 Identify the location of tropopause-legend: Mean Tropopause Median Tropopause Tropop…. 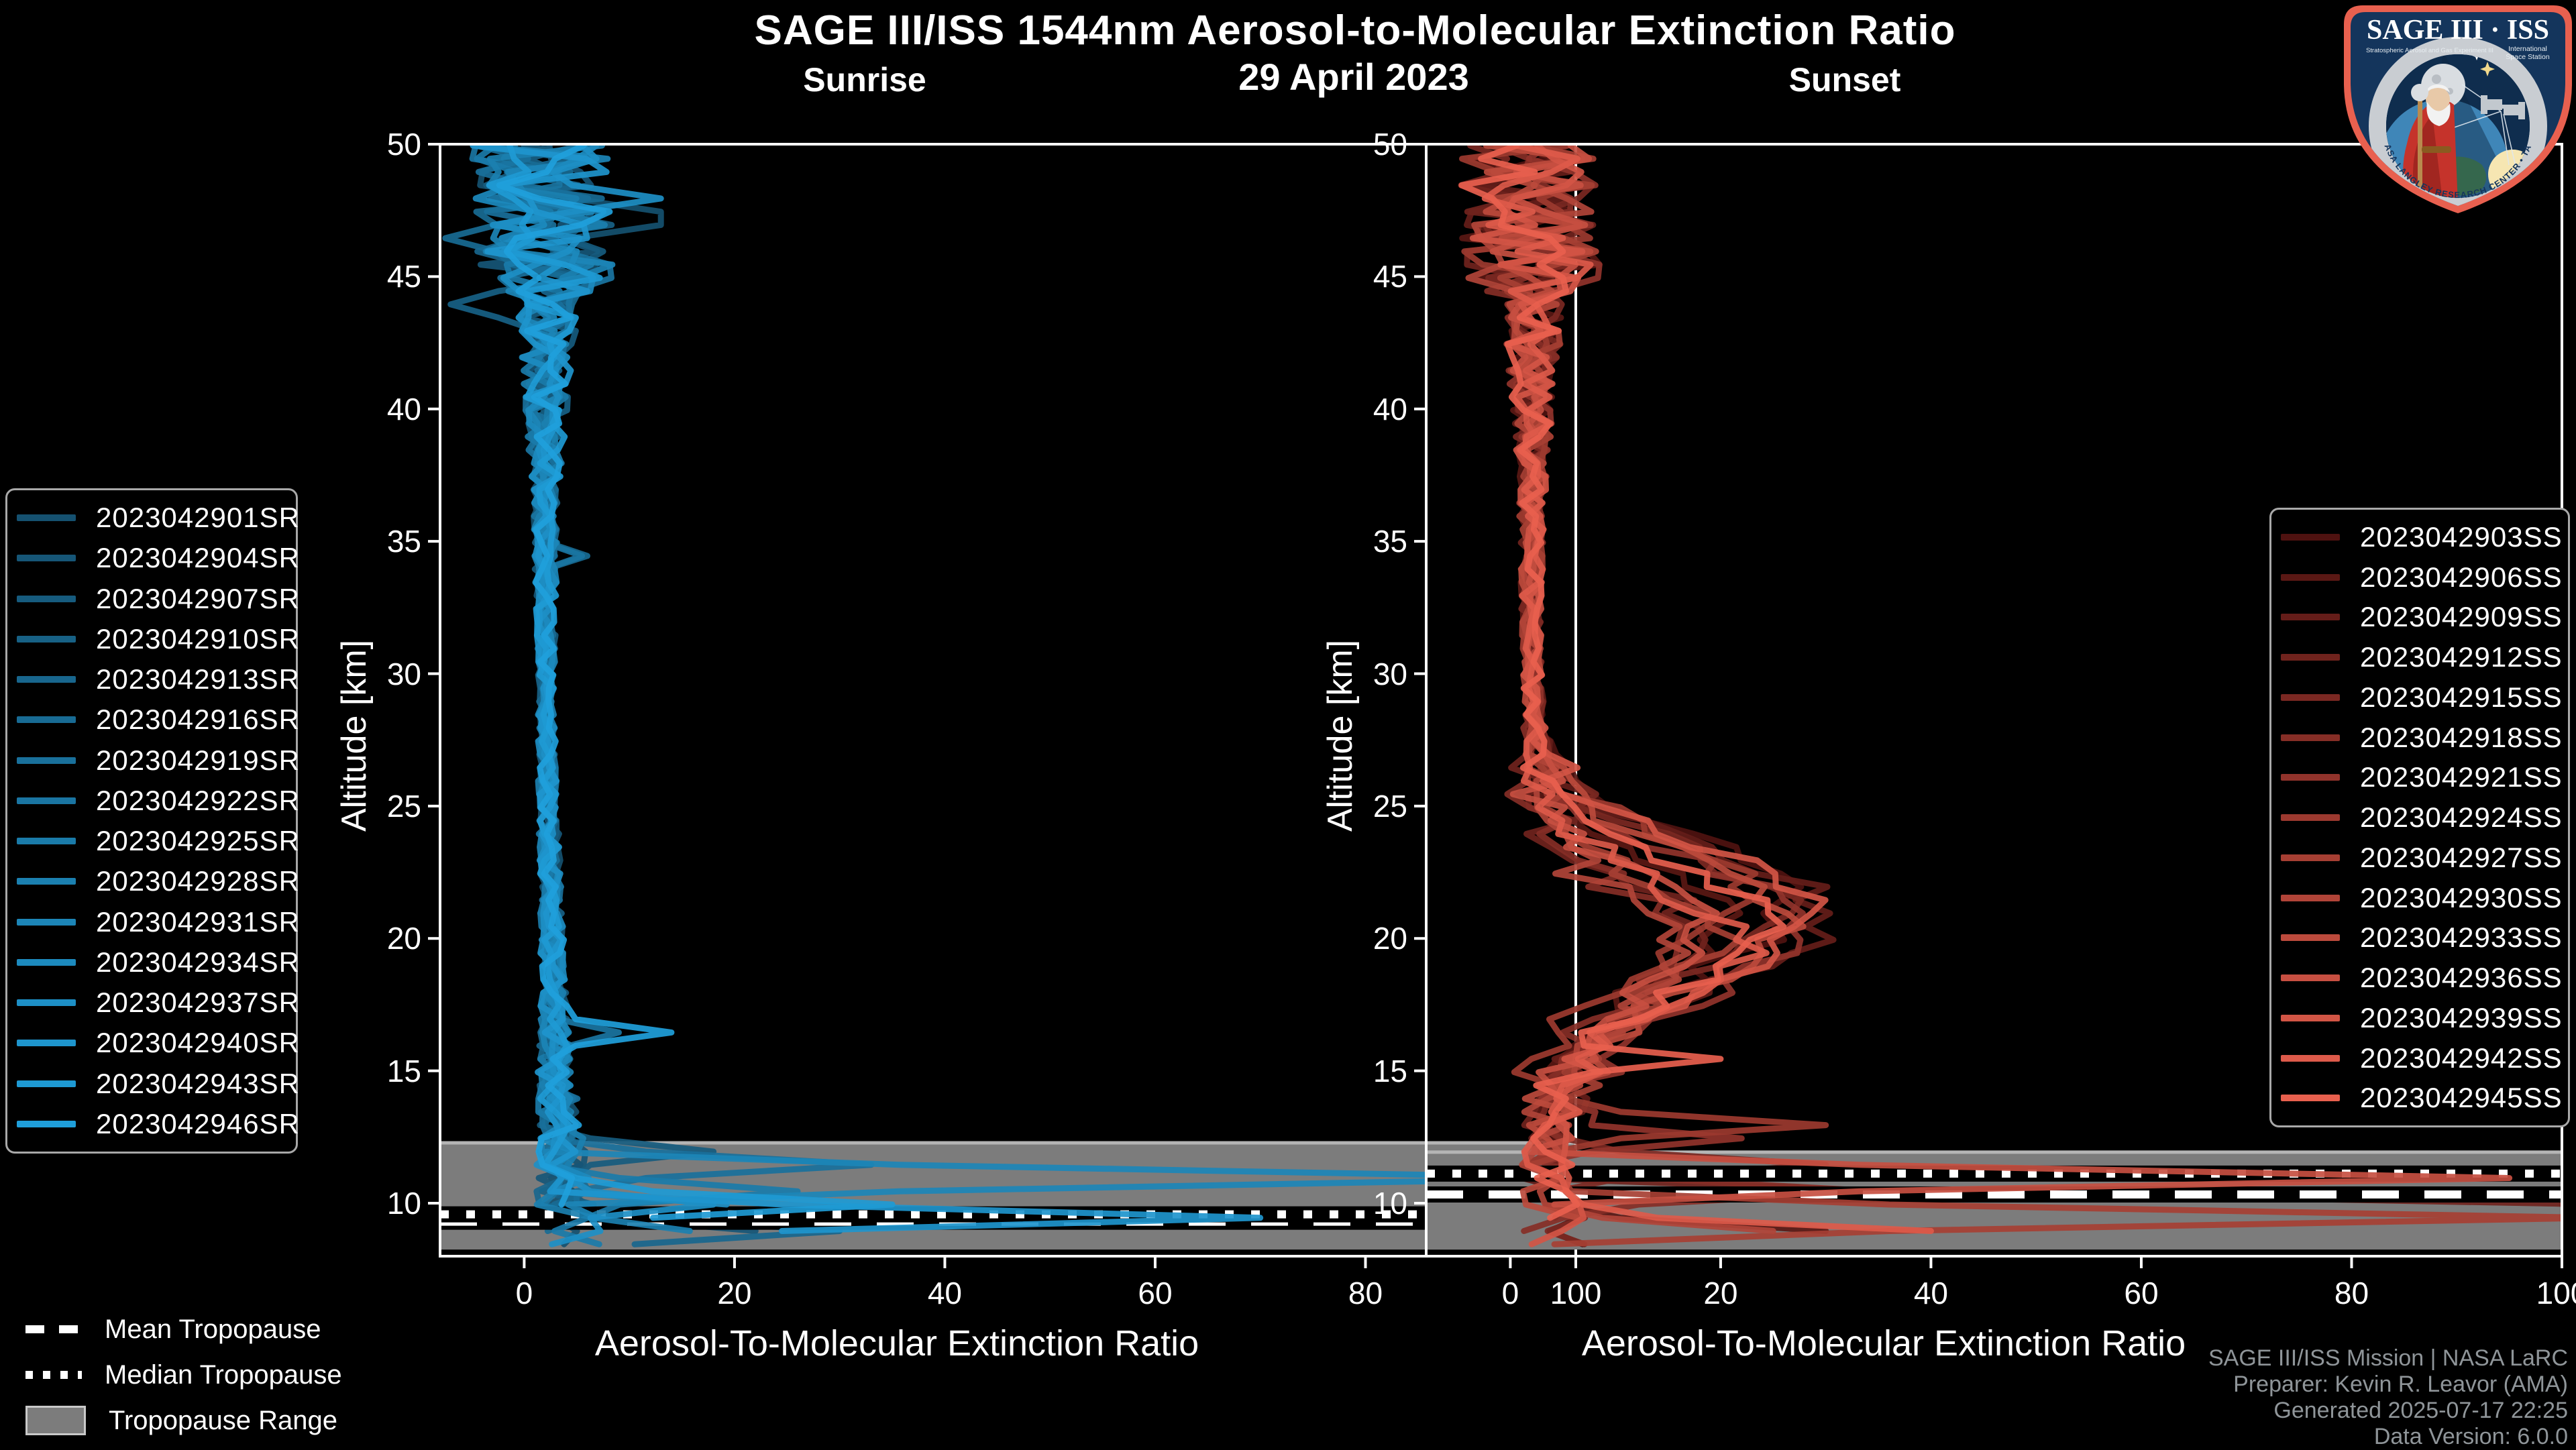
(181, 1374).